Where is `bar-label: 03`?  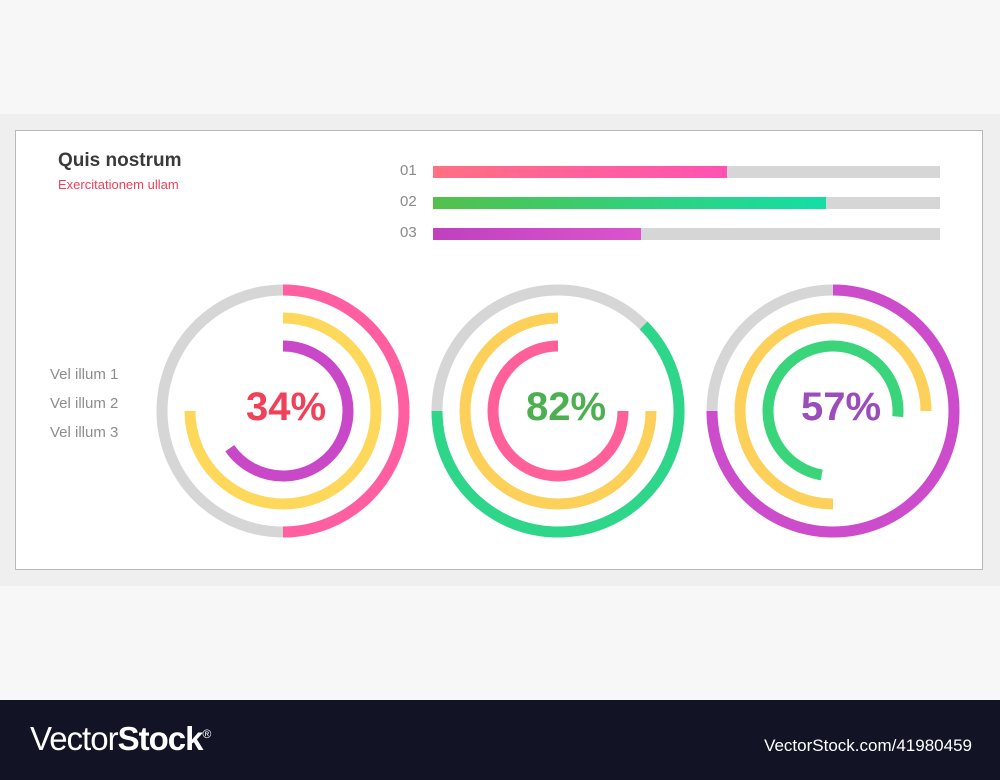 bar-label: 03 is located at coordinates (408, 232).